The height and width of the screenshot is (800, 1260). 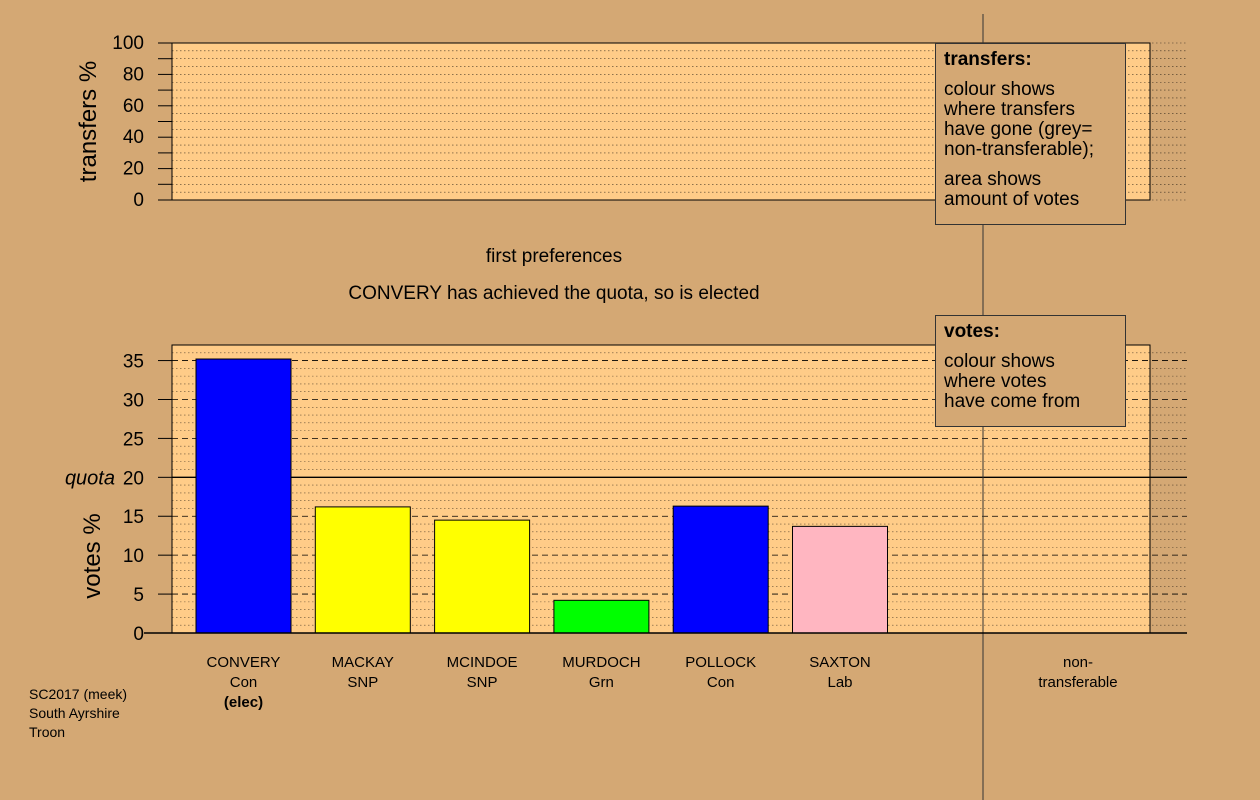 I want to click on votes-y-tick-label: 15, so click(x=133, y=517).